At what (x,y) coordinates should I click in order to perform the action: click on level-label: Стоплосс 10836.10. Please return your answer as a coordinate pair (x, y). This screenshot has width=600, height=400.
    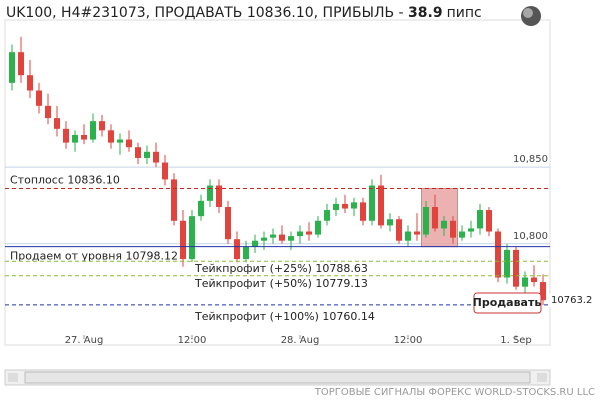
    Looking at the image, I should click on (65, 179).